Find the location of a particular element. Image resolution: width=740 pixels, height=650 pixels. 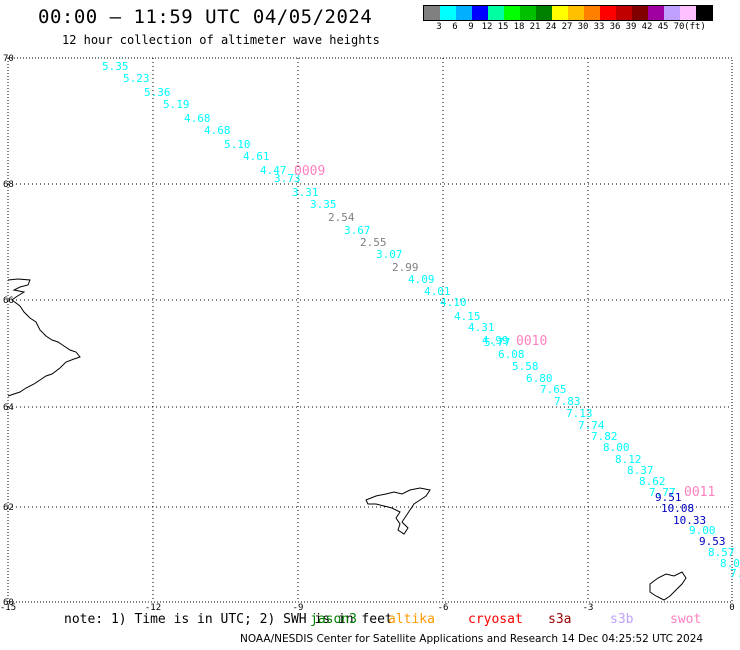

color-legend-label: 6 is located at coordinates (455, 27).